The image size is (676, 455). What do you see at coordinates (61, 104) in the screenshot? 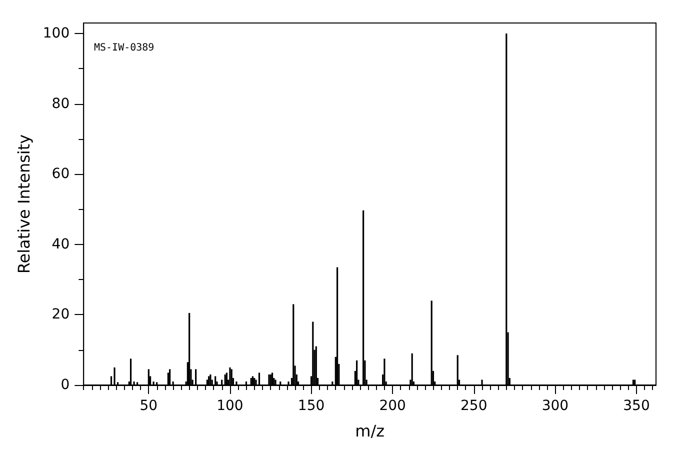
I see `y-tick-label: 80` at bounding box center [61, 104].